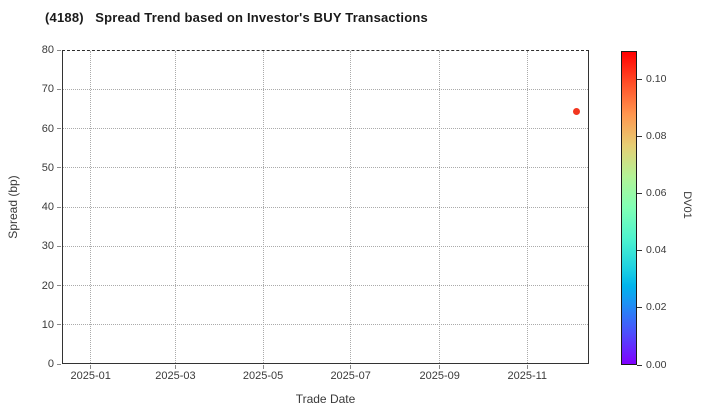  I want to click on colorbar-tick-label: 0.08, so click(656, 136).